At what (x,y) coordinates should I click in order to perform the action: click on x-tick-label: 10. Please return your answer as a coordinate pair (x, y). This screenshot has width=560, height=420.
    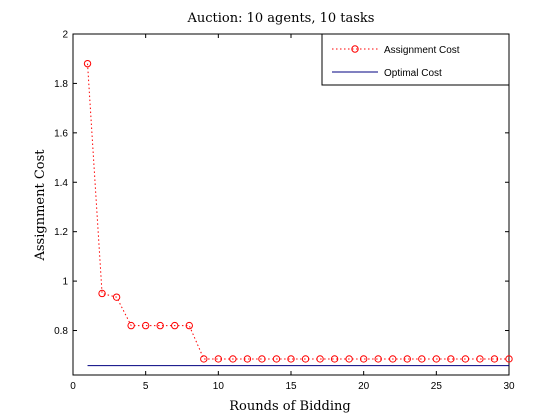
    Looking at the image, I should click on (219, 386).